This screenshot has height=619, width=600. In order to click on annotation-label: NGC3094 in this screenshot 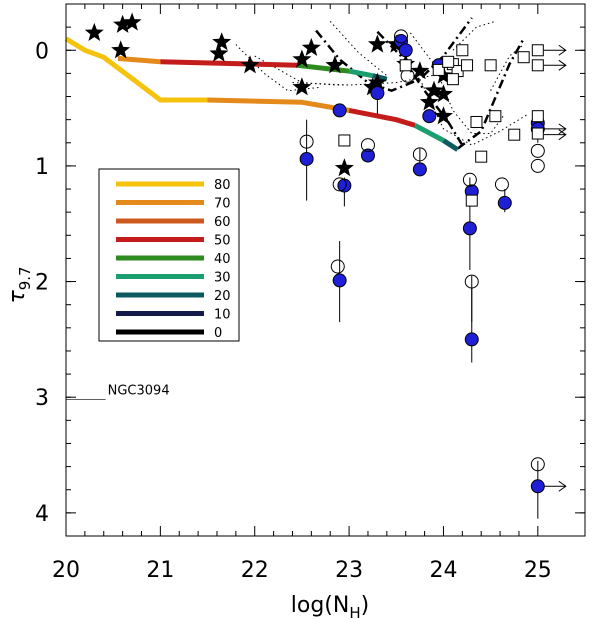, I will do `click(139, 391)`.